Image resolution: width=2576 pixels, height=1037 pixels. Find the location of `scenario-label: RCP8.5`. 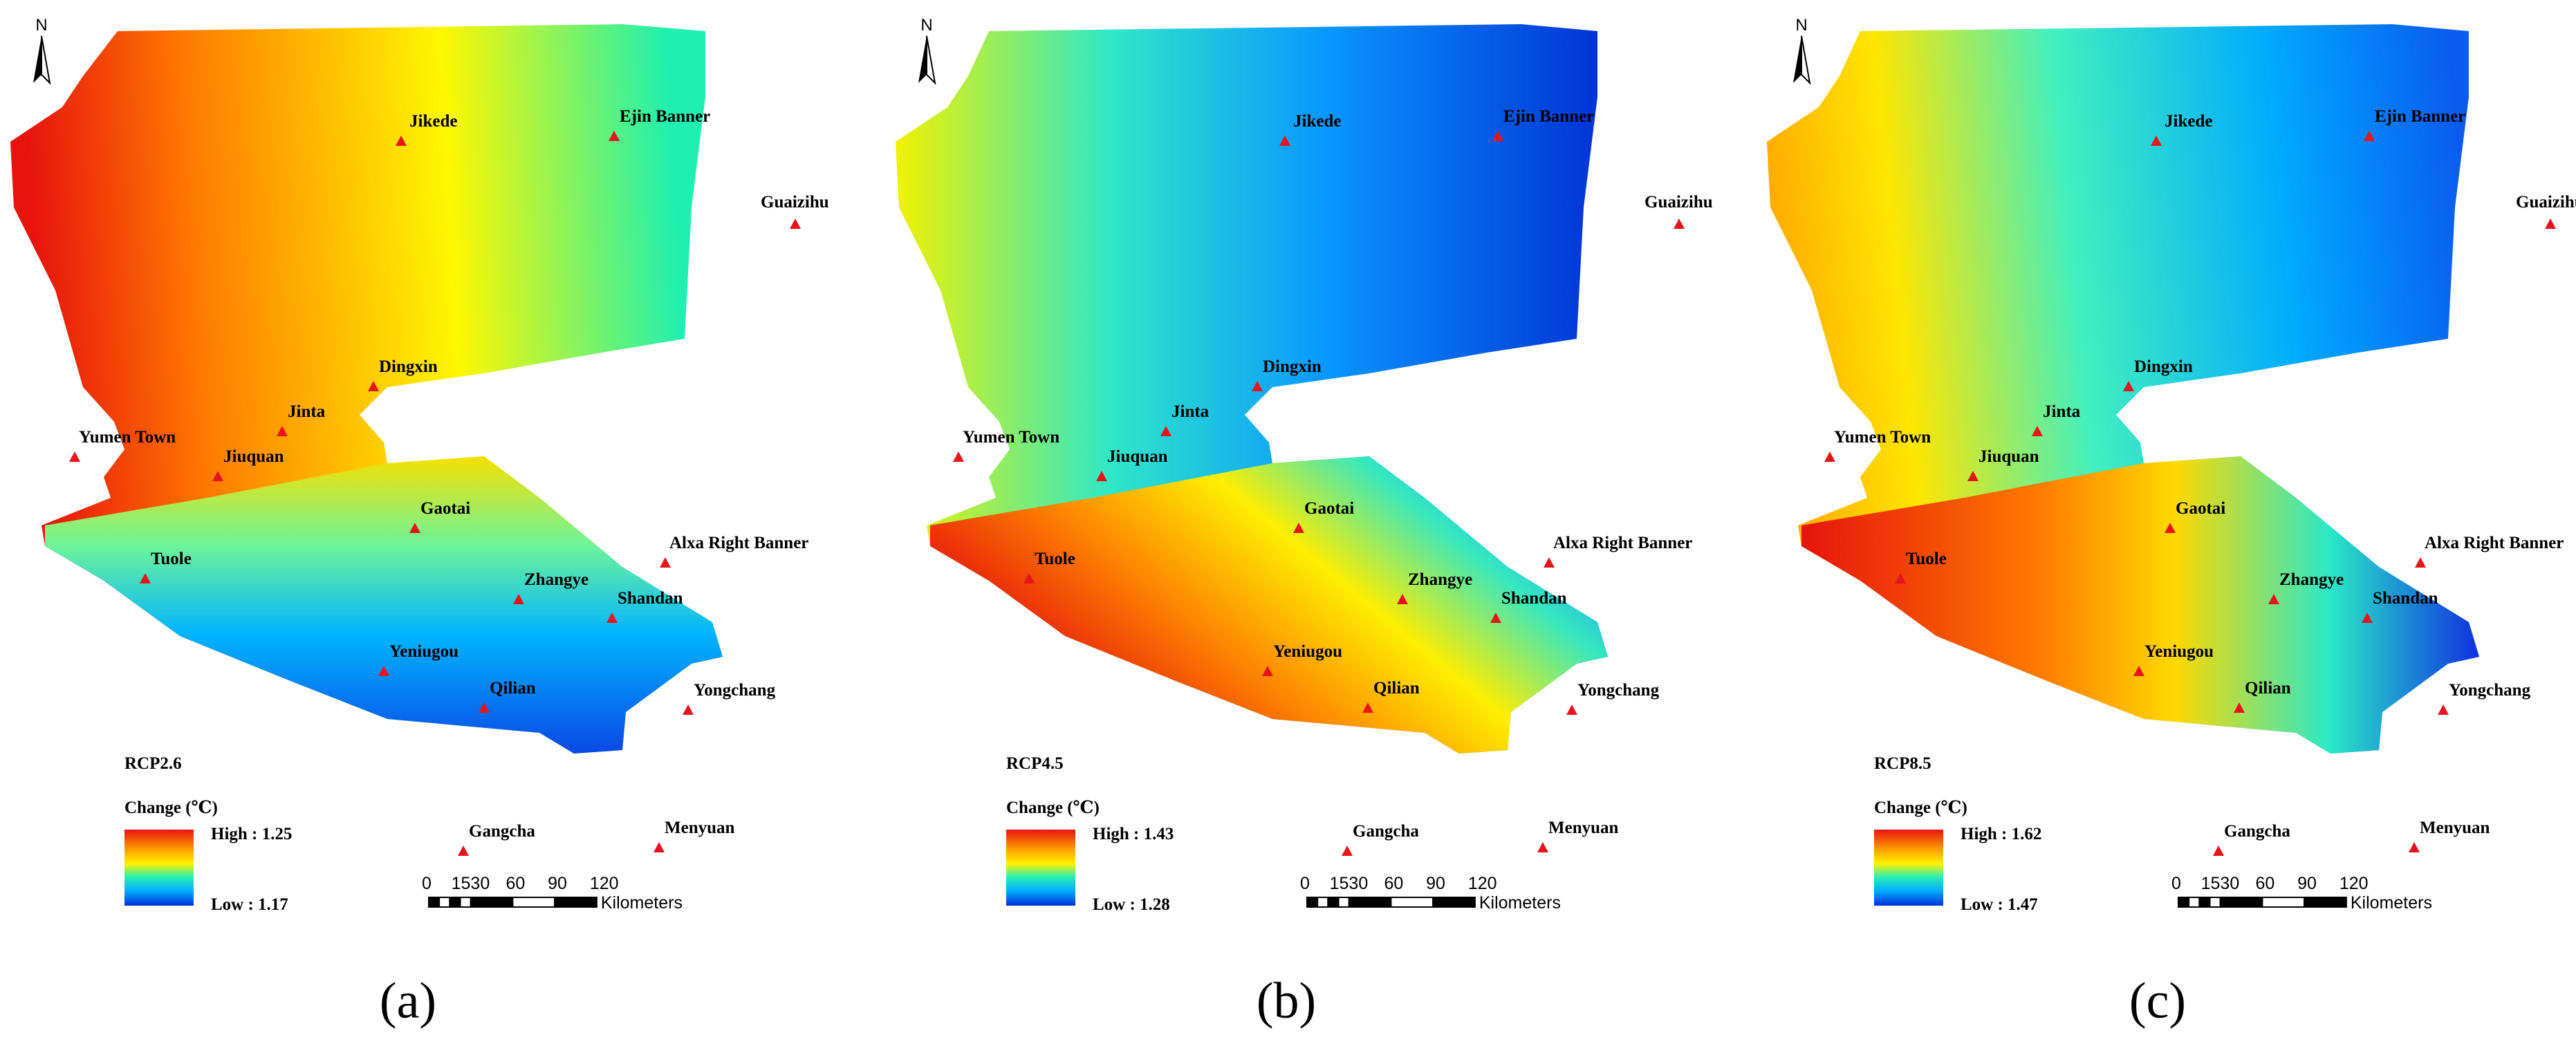

scenario-label: RCP8.5 is located at coordinates (1903, 763).